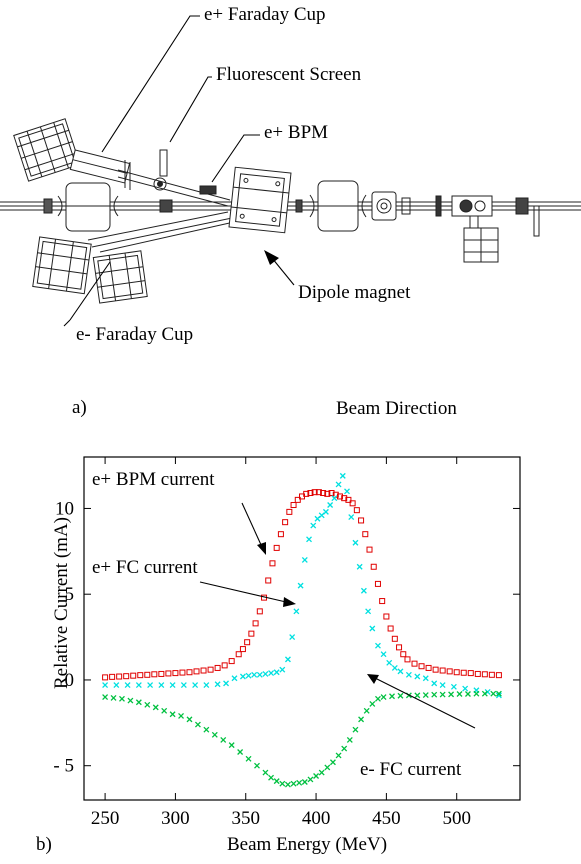  I want to click on x-tick-label: 250, so click(105, 818).